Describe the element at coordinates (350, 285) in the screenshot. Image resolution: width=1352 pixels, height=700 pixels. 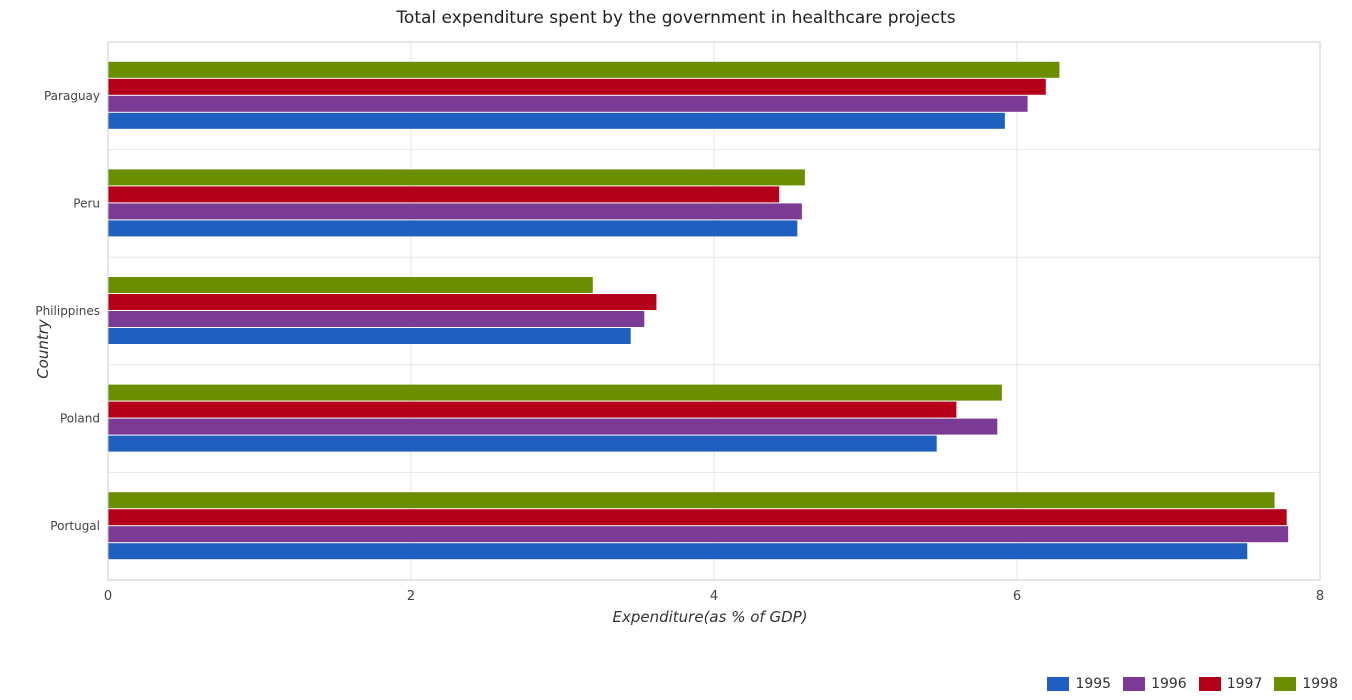
I see `bar-1998-philippines` at that location.